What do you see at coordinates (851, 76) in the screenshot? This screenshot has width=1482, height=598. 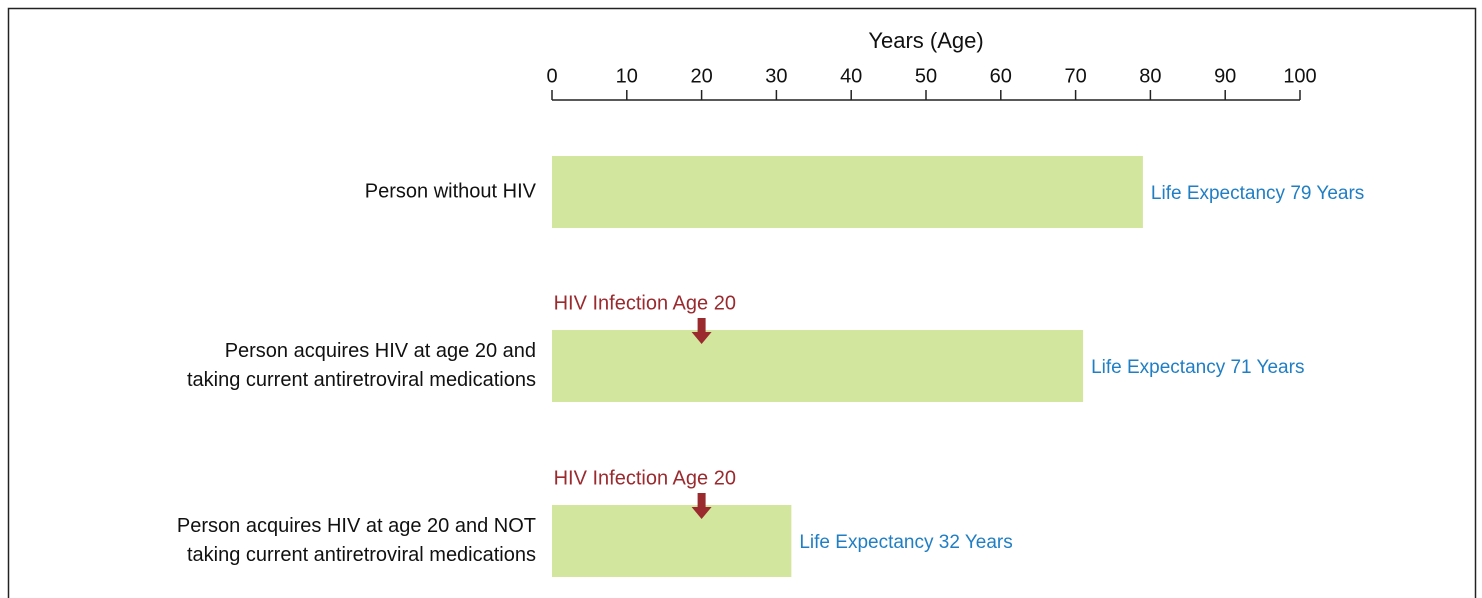 I see `x-tick-label: 40` at bounding box center [851, 76].